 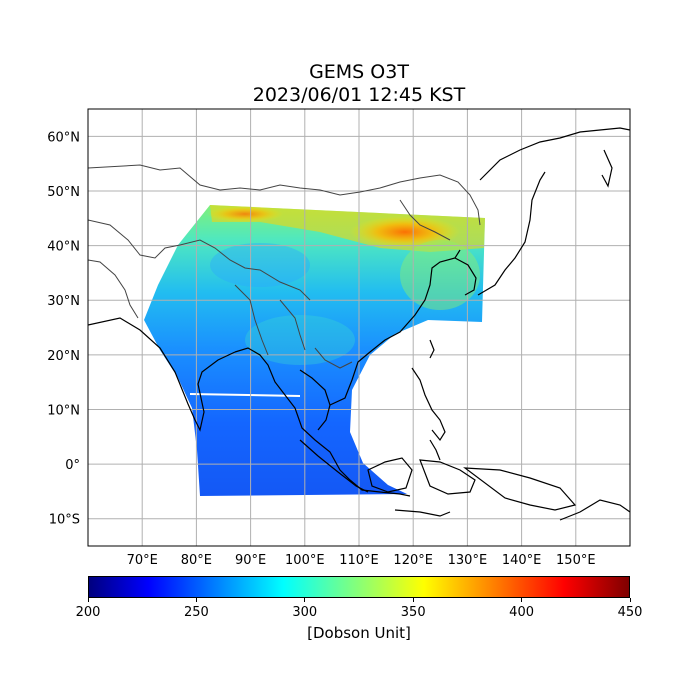 What do you see at coordinates (576, 560) in the screenshot?
I see `lon-tick-label: 150°E` at bounding box center [576, 560].